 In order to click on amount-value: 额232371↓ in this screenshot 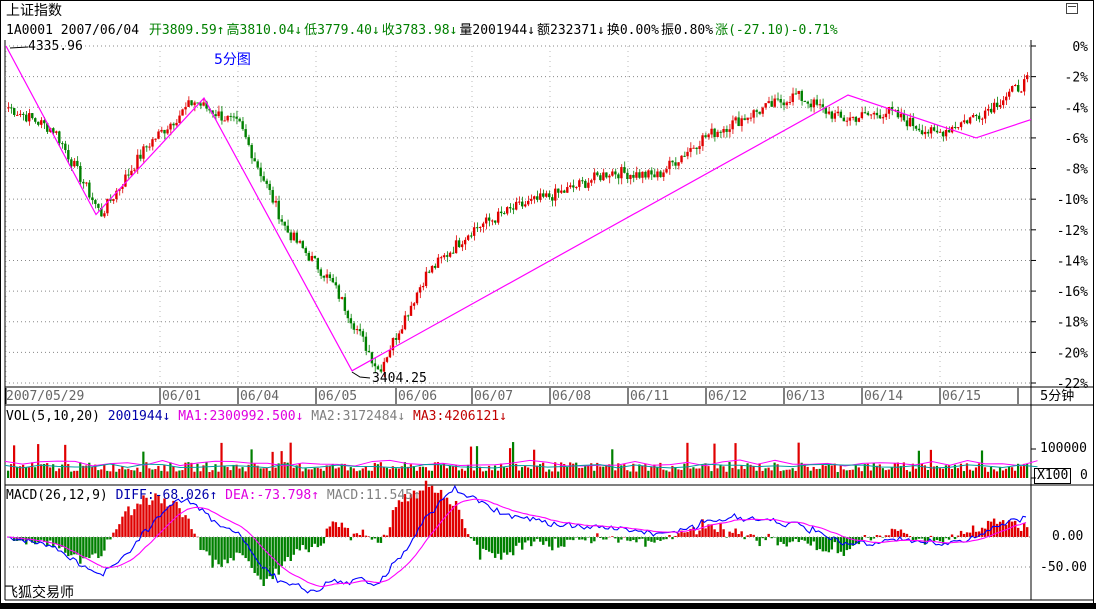, I will do `click(571, 30)`.